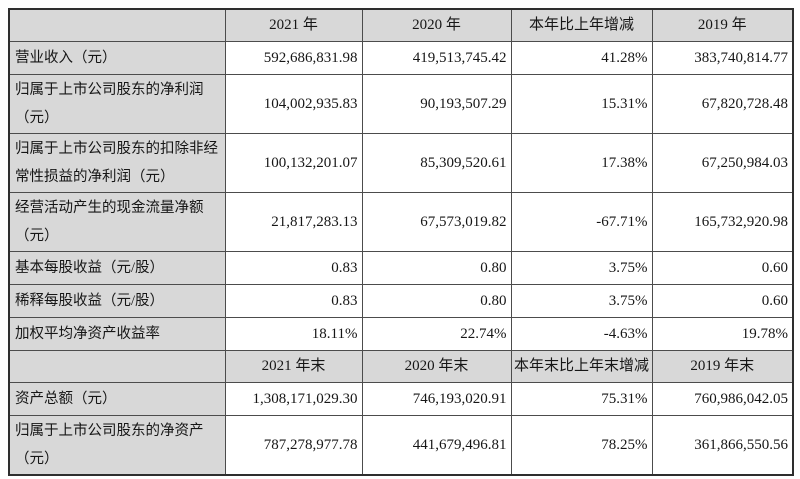  What do you see at coordinates (436, 399) in the screenshot?
I see `value-cell-2020: 746,193,020.91` at bounding box center [436, 399].